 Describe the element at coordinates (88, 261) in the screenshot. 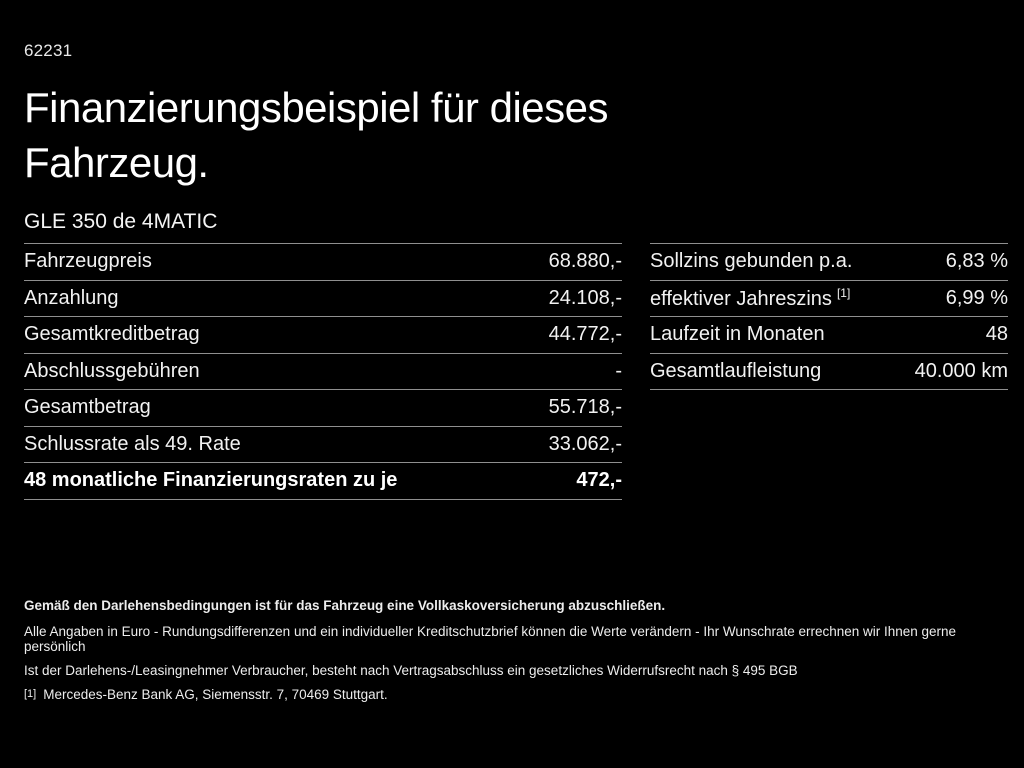

I see `row-label: Fahrzeugpreis` at that location.